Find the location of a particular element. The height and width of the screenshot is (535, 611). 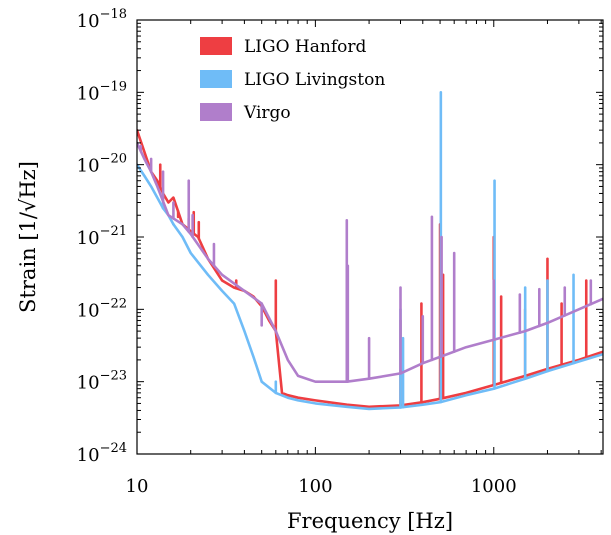

legend-item-virgo: Virgo is located at coordinates (245, 113).